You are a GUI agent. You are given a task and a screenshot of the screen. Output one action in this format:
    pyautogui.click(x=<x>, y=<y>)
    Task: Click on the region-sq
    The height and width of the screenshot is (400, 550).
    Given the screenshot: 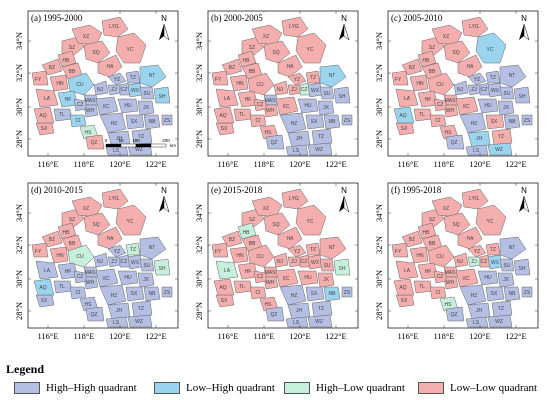 What is the action you would take?
    pyautogui.click(x=457, y=224)
    